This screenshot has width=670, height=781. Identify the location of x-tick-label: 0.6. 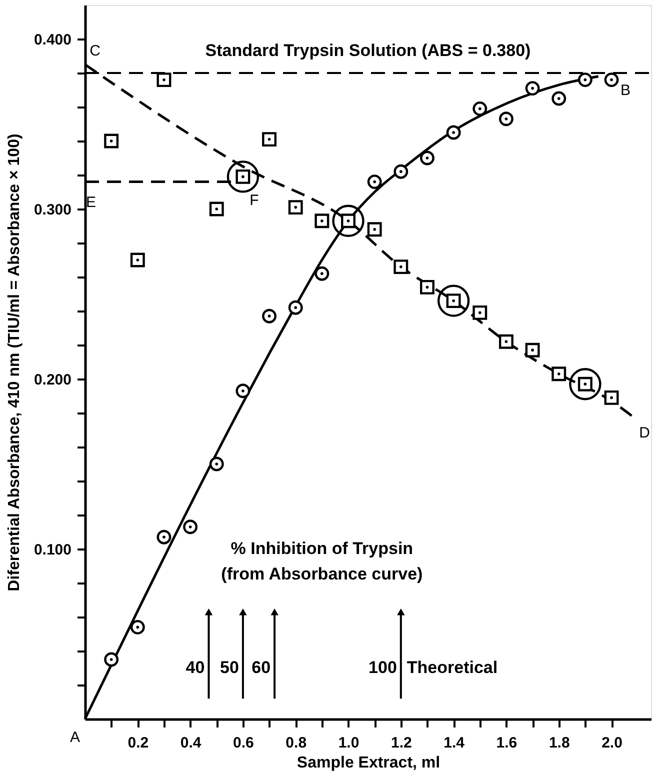
(243, 743).